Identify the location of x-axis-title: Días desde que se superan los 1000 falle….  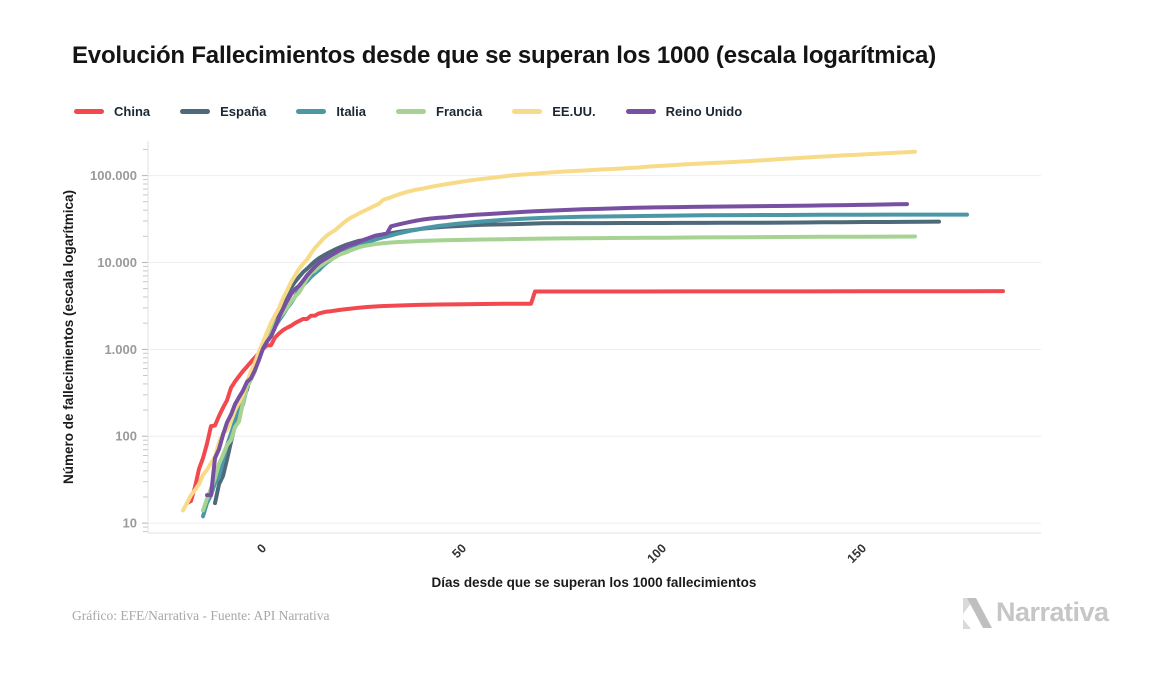
(594, 582).